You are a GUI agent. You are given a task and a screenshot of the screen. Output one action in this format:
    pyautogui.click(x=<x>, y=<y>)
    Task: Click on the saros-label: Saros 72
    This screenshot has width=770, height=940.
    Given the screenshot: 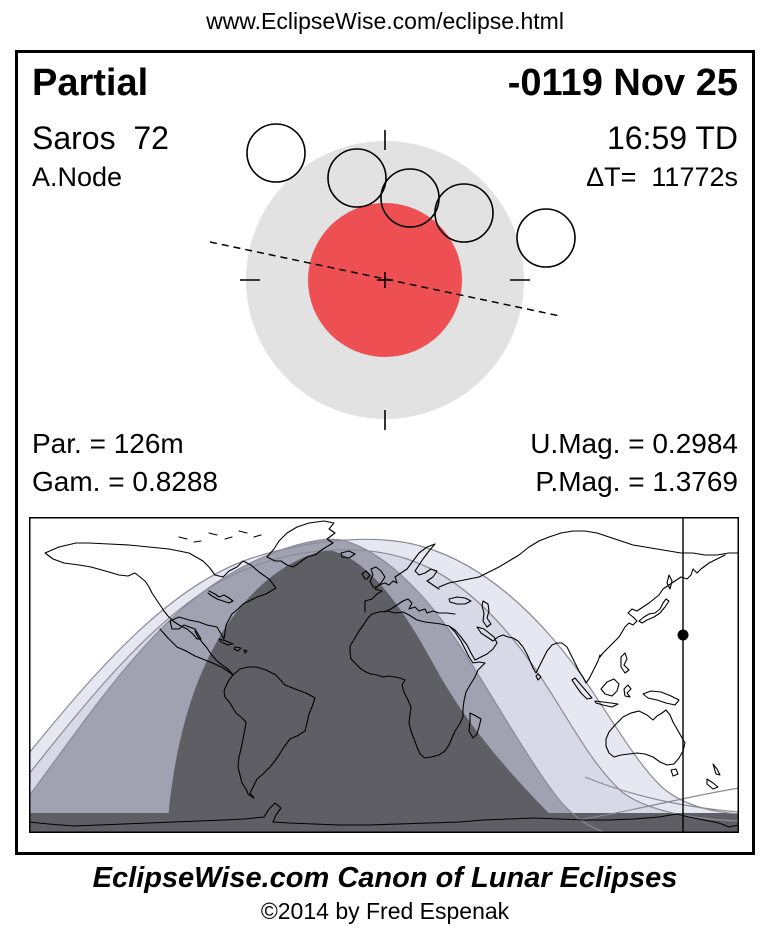 What is the action you would take?
    pyautogui.click(x=100, y=138)
    